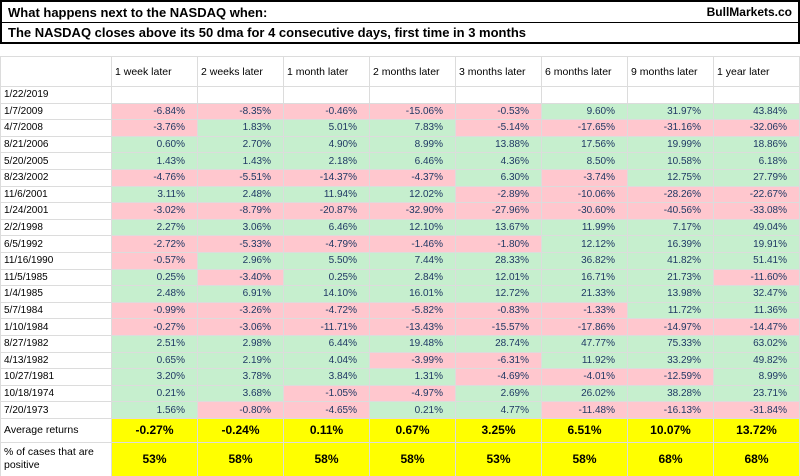  What do you see at coordinates (326, 430) in the screenshot?
I see `summary-value-cell: 0.11%` at bounding box center [326, 430].